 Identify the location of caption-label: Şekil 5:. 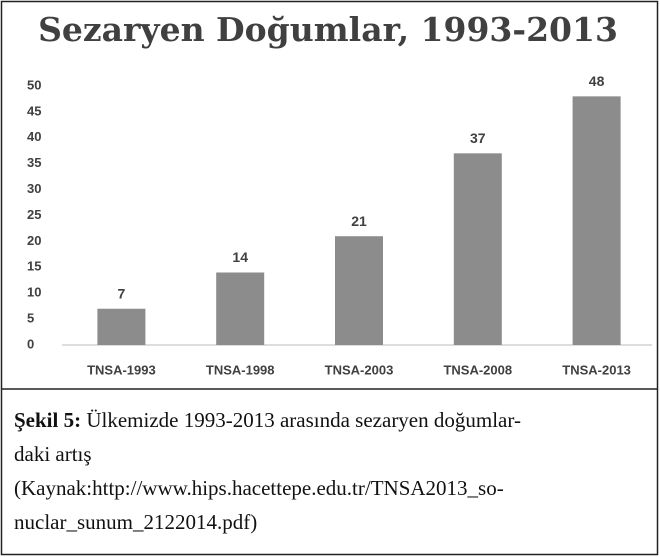
(47, 420).